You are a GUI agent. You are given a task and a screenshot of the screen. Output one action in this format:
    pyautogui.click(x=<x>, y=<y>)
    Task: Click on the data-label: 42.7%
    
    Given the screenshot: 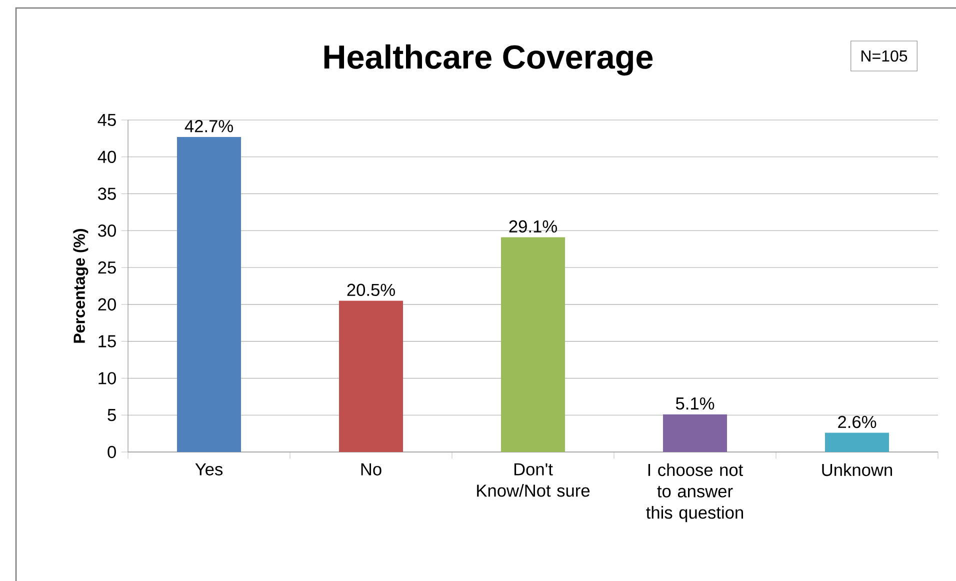 What is the action you would take?
    pyautogui.click(x=208, y=126)
    